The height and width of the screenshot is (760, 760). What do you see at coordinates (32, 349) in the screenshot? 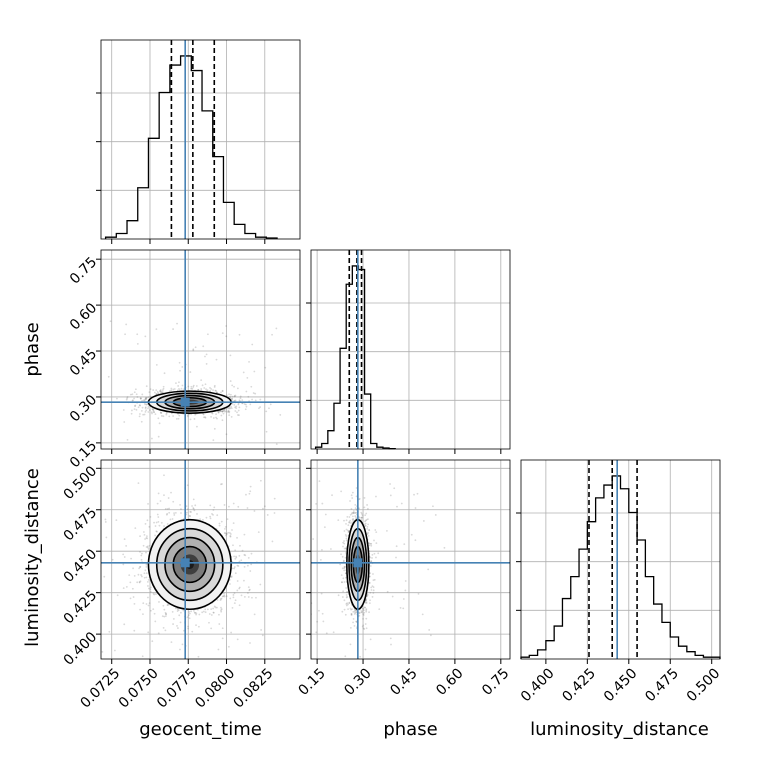
I see `y-axis-label-phase: phase` at bounding box center [32, 349].